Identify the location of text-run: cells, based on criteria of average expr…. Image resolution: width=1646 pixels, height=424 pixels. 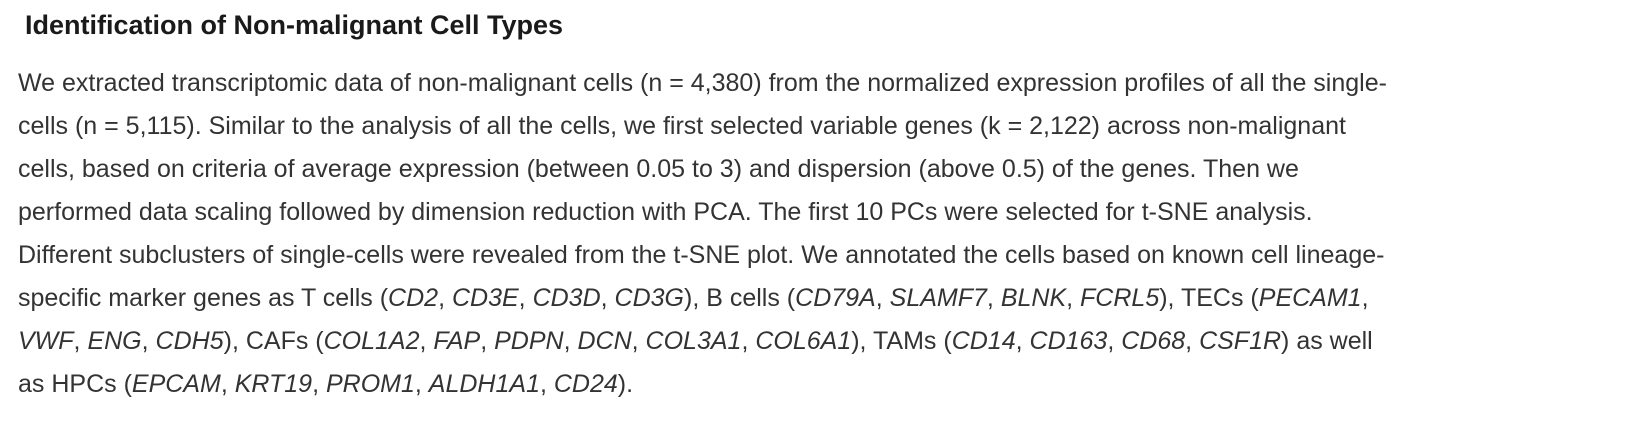
(658, 169).